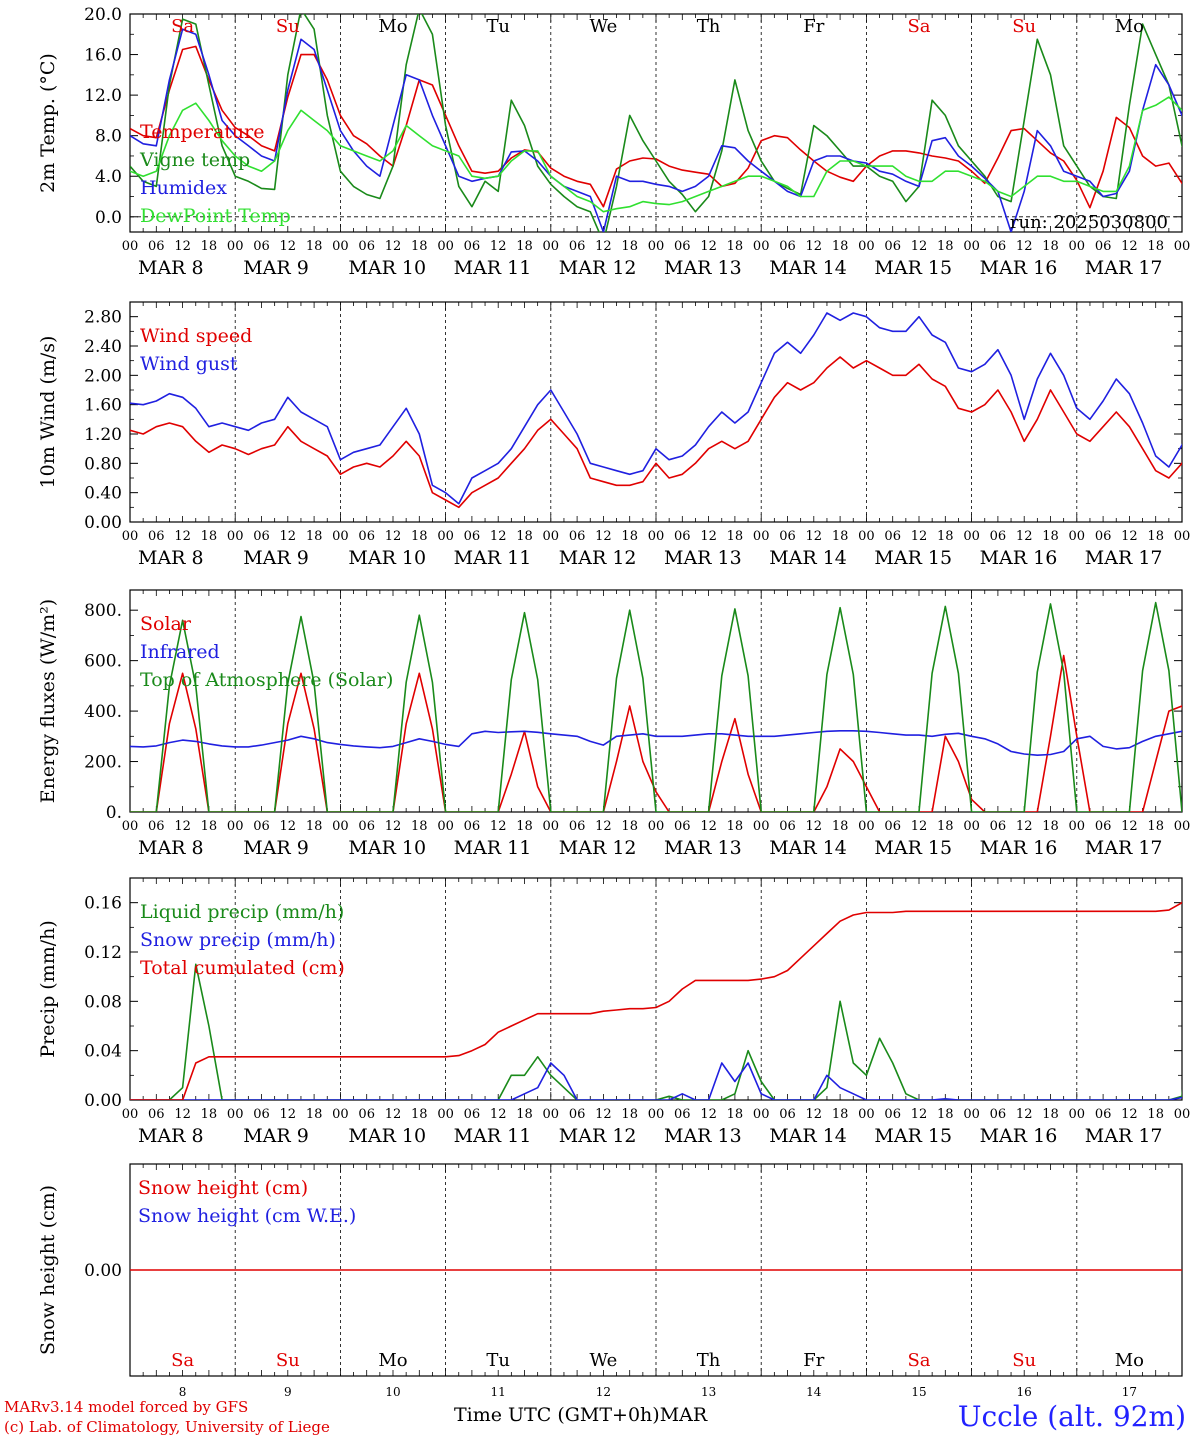 The height and width of the screenshot is (1440, 1194). What do you see at coordinates (103, 1052) in the screenshot?
I see `y-tick-label: 0.04` at bounding box center [103, 1052].